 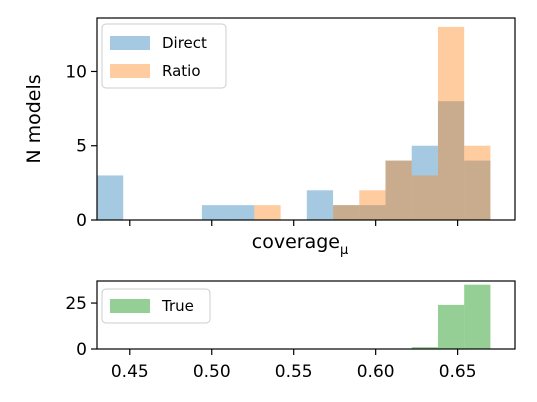 I want to click on ytick-label: 10, so click(x=76, y=72).